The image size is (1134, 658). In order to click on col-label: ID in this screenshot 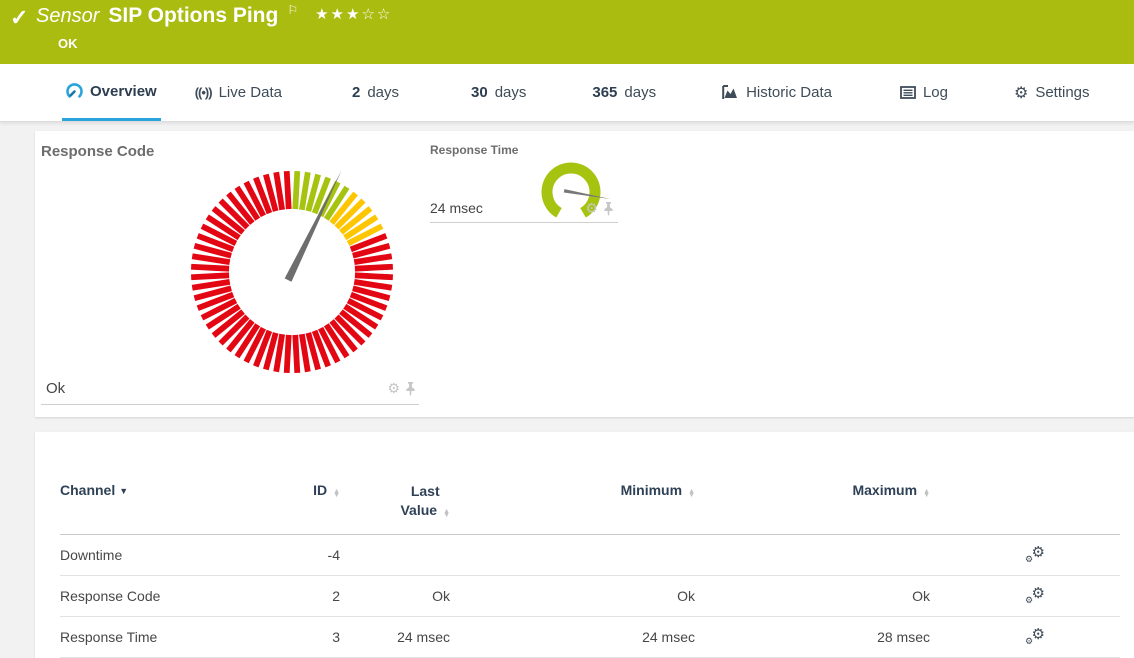, I will do `click(320, 490)`.